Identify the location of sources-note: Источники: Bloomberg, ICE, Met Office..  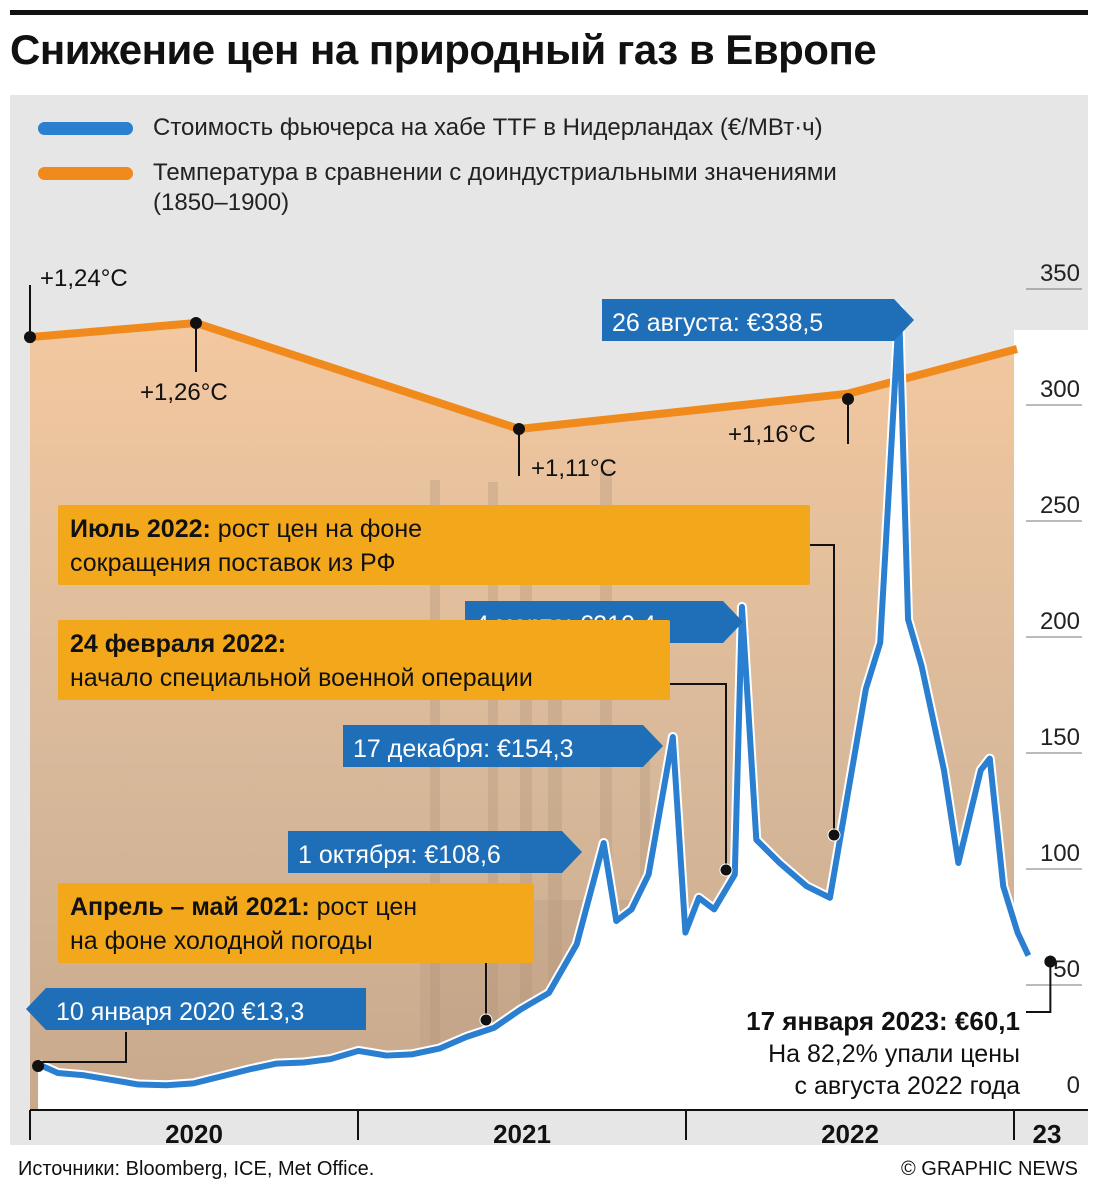
(196, 1169).